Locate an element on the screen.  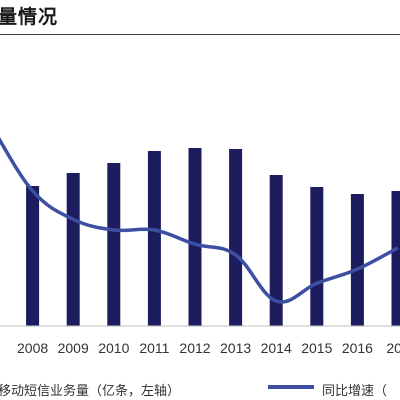
x-tick-label: 2013 is located at coordinates (235, 348).